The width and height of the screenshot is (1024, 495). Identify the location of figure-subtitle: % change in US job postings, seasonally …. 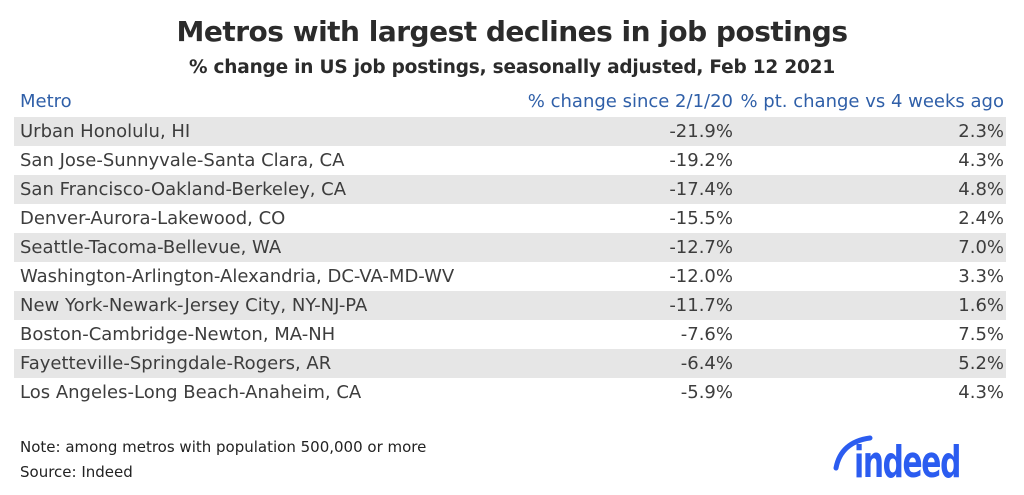
(512, 67).